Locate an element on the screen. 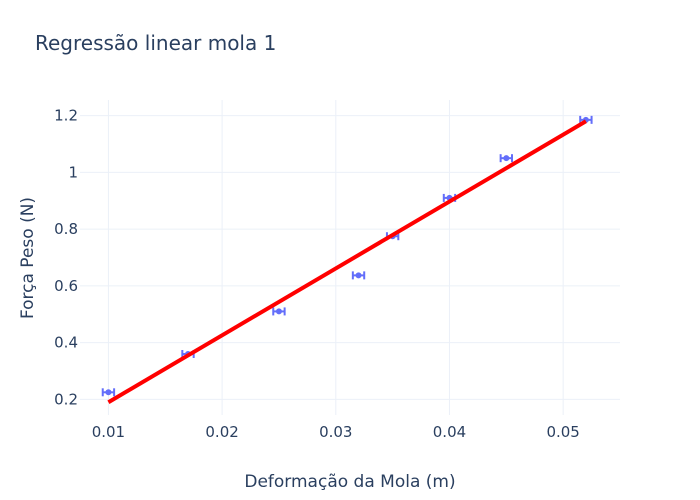  y-tick-label: 0.6 is located at coordinates (66, 286).